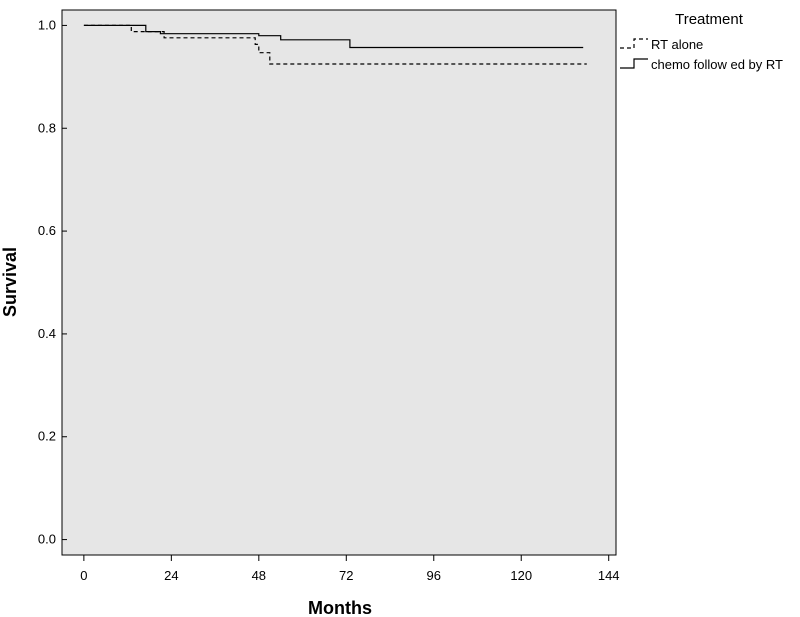 The height and width of the screenshot is (617, 800). I want to click on legend: Treatment RT alone chemo follow ed by RT, so click(701, 41).